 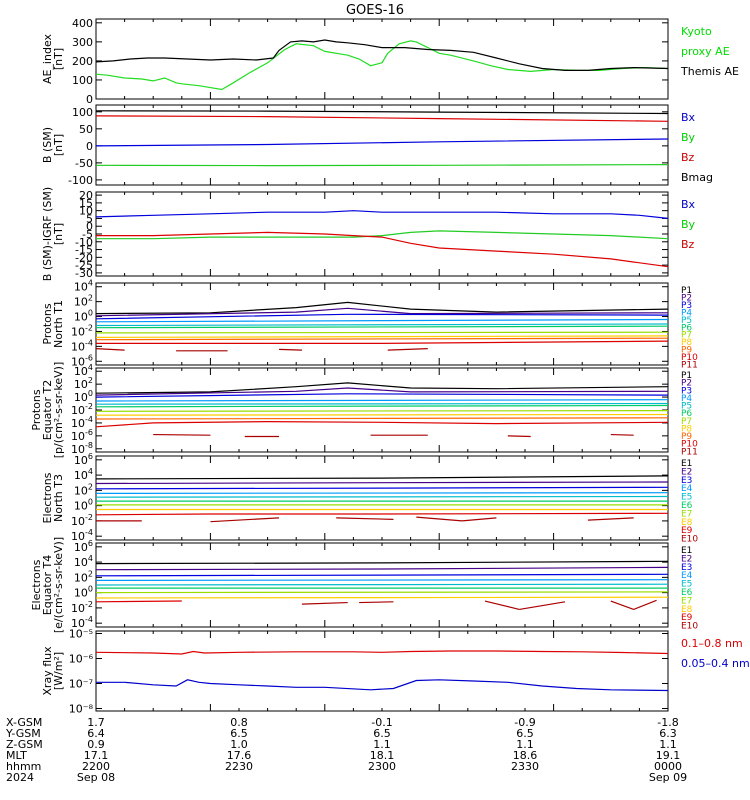 What do you see at coordinates (686, 298) in the screenshot?
I see `legend-entry: P2` at bounding box center [686, 298].